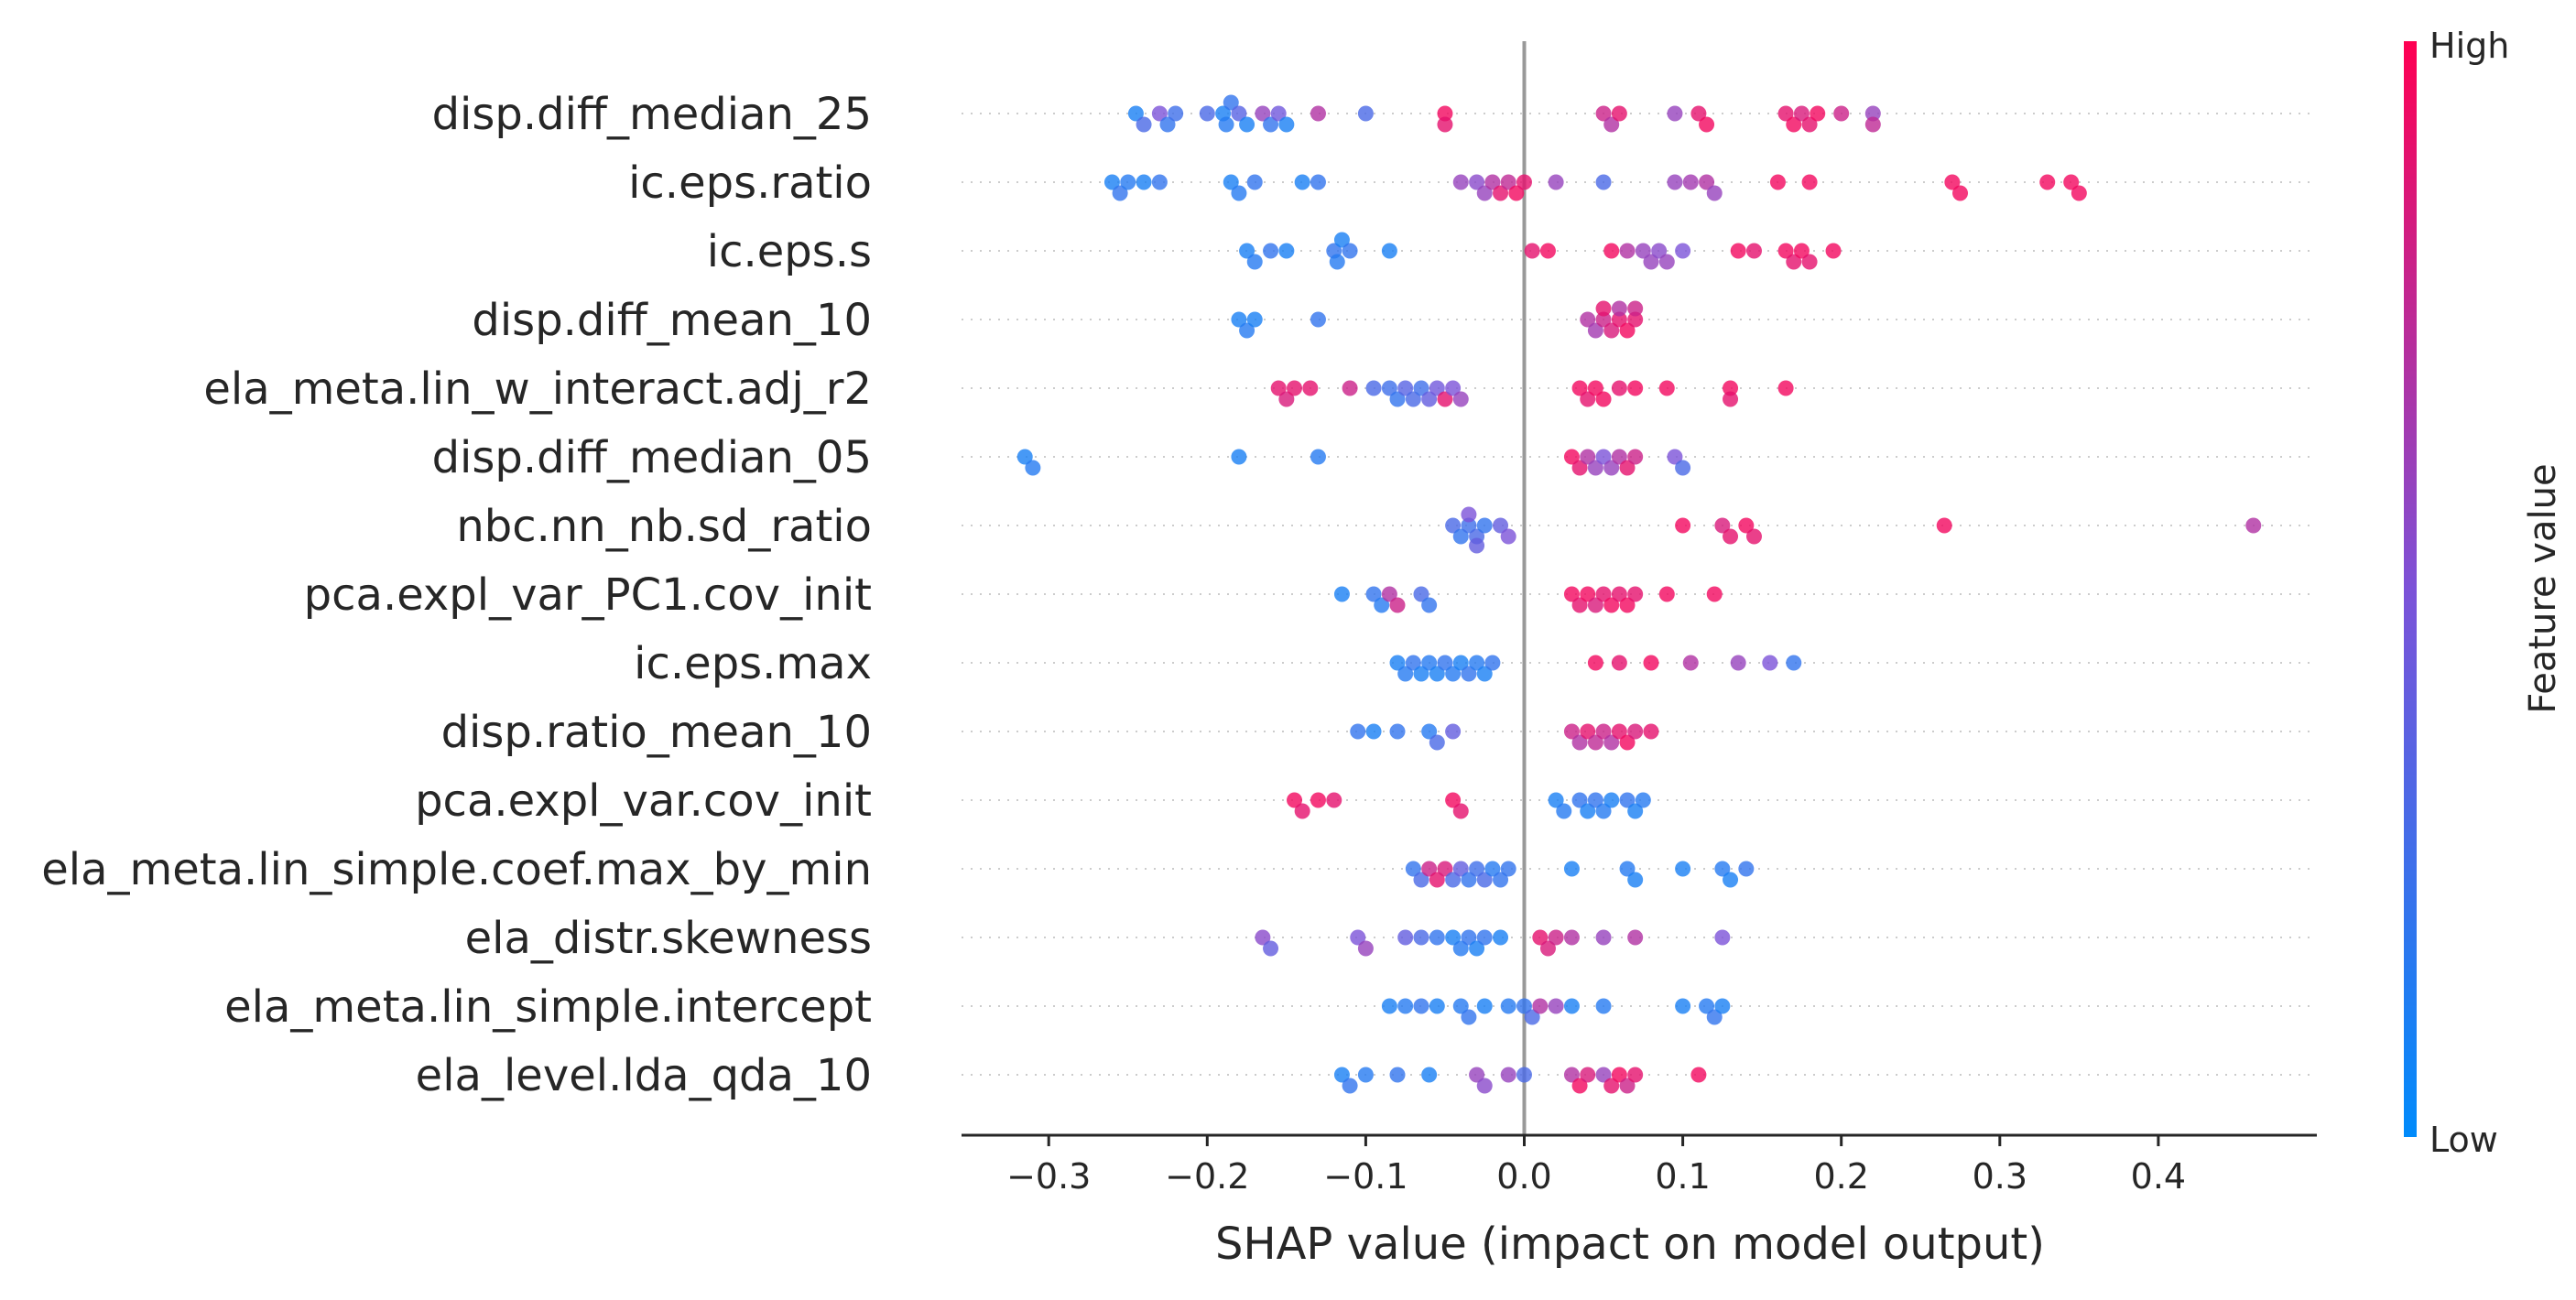 The height and width of the screenshot is (1300, 2576). What do you see at coordinates (652, 457) in the screenshot?
I see `feature-label: disp.diff_median_05` at bounding box center [652, 457].